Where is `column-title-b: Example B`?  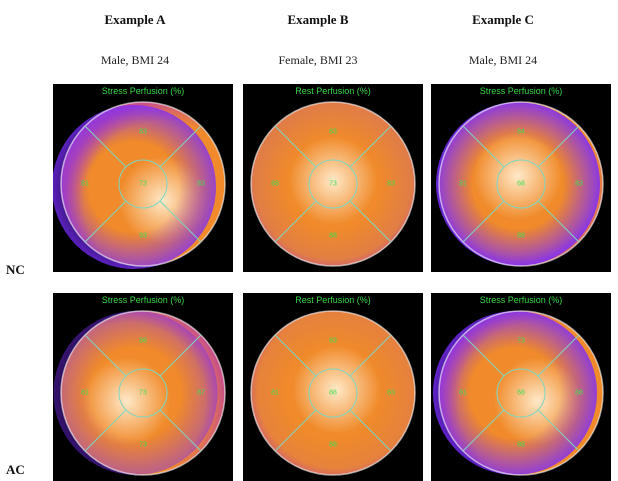
column-title-b: Example B is located at coordinates (318, 19).